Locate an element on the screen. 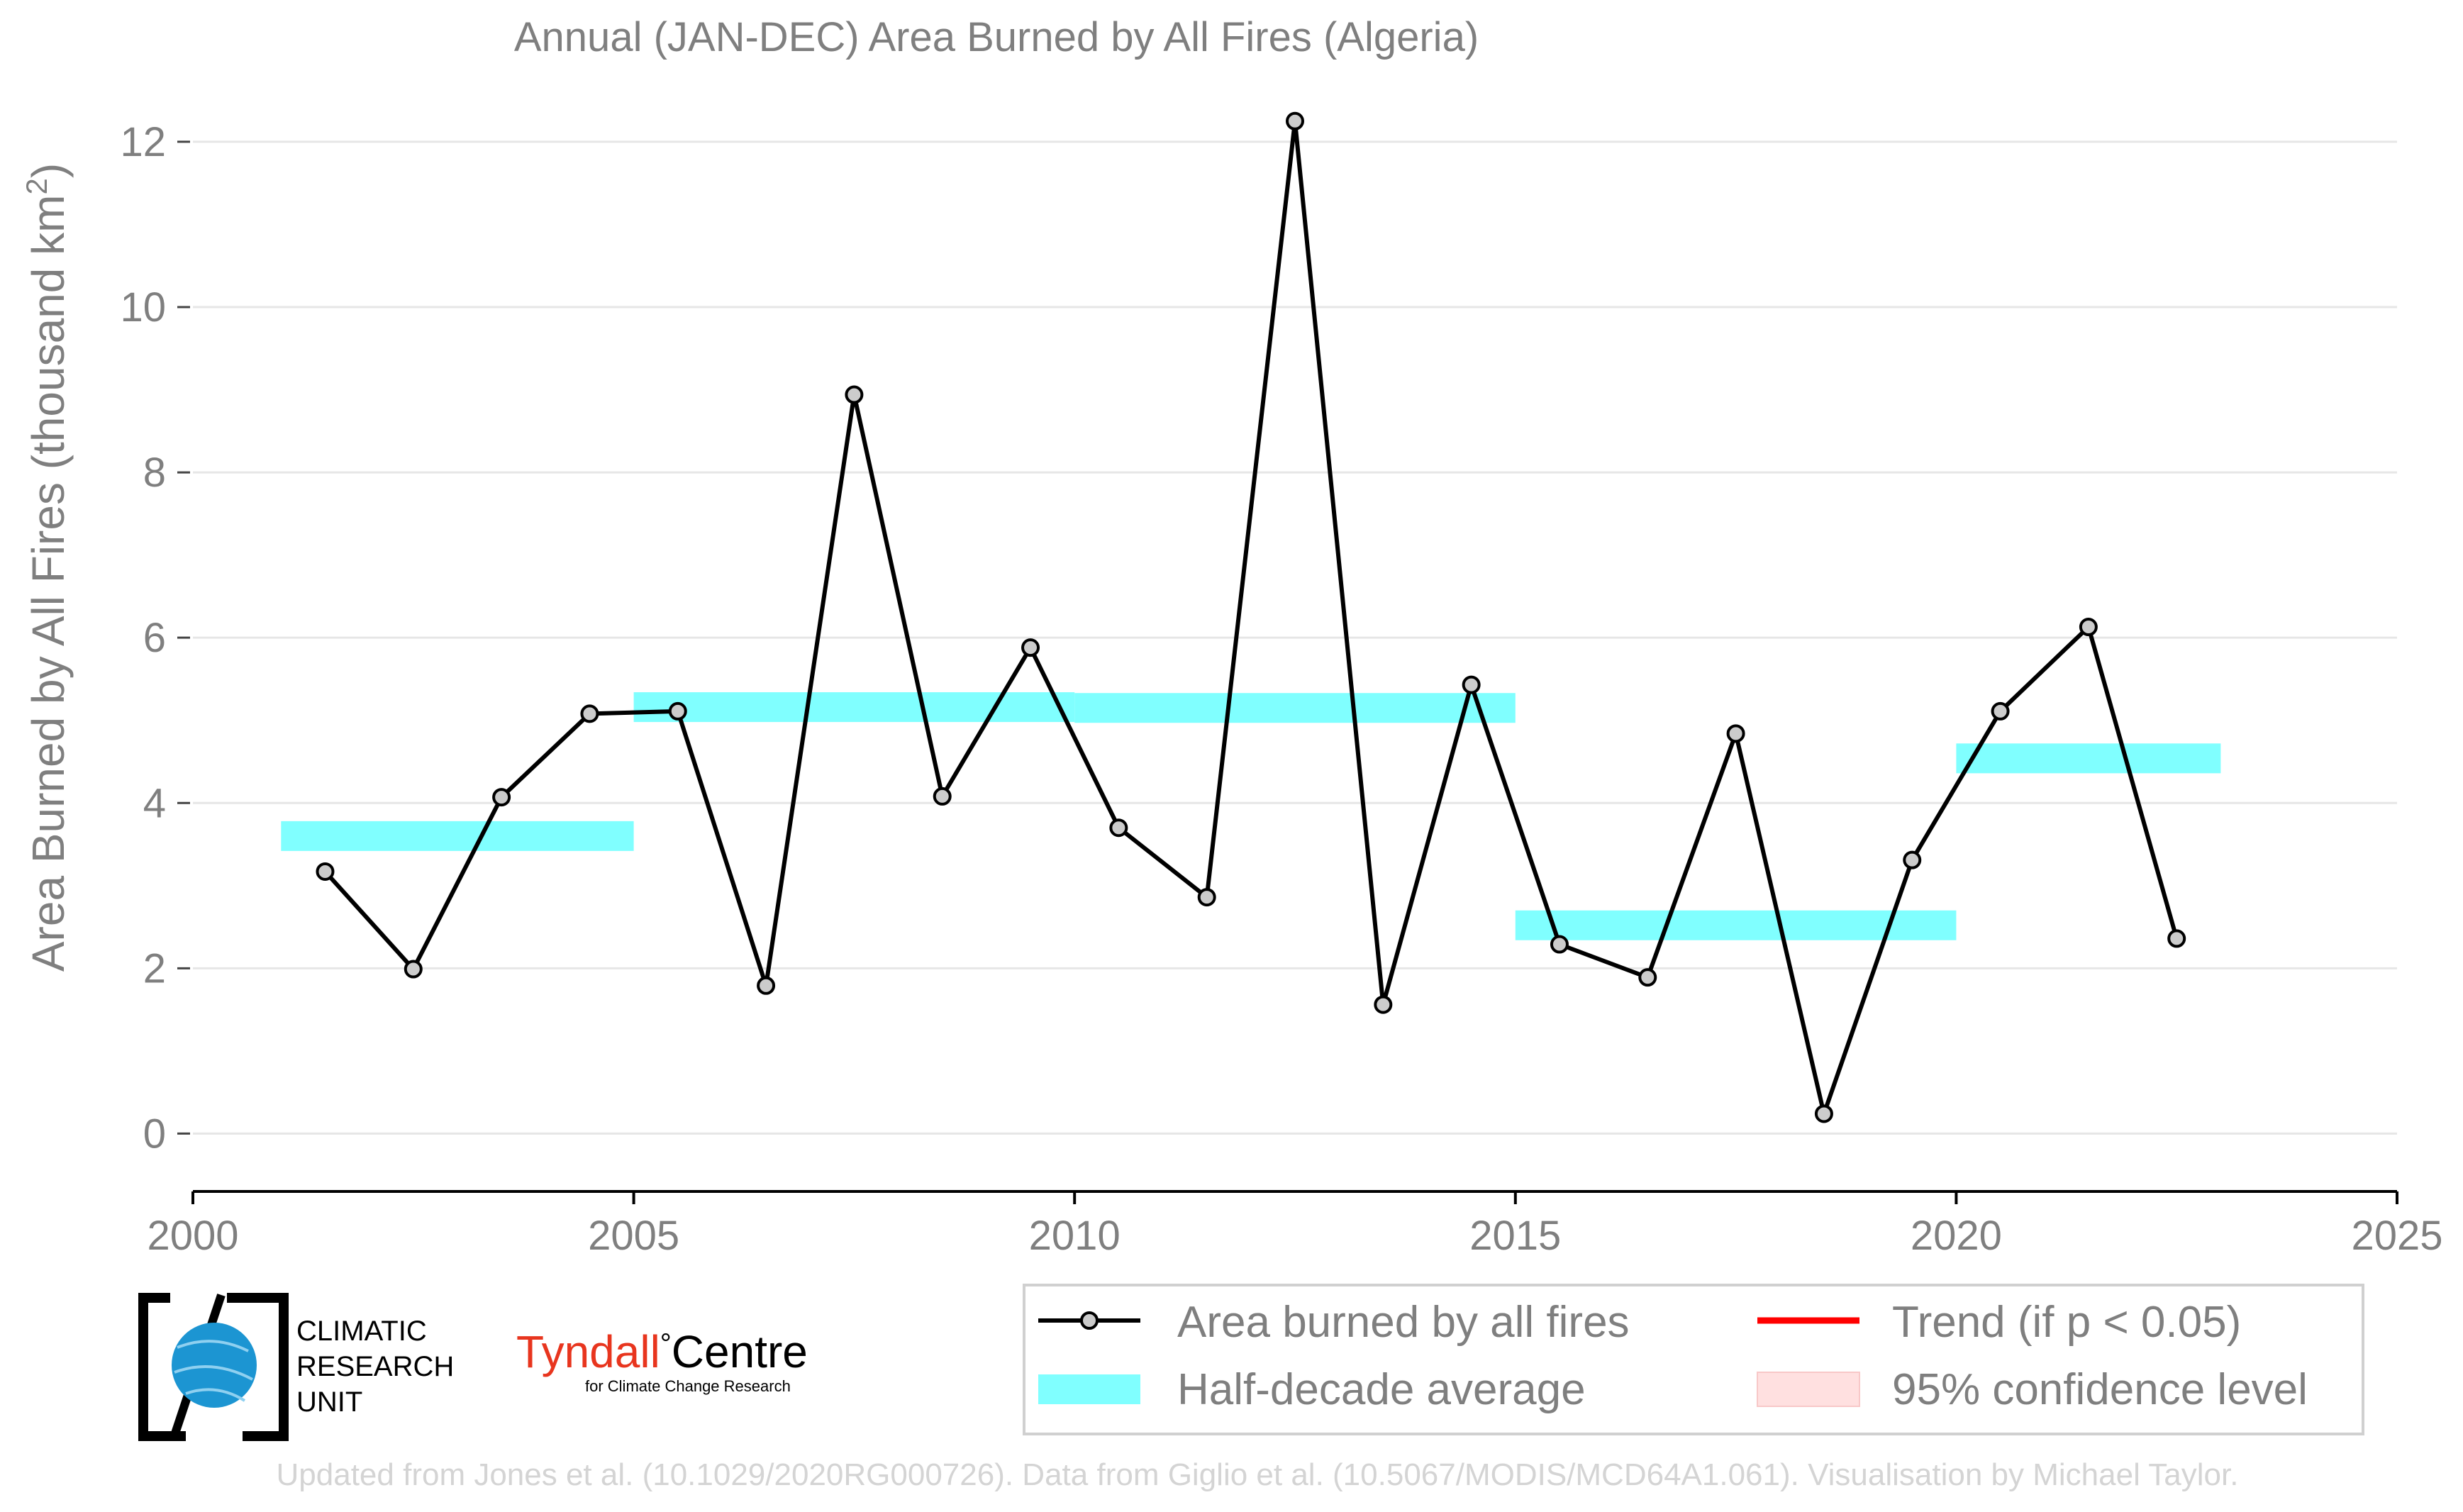 Image resolution: width=2463 pixels, height=1512 pixels. x-tick-label-2020: 2020 is located at coordinates (1956, 1236).